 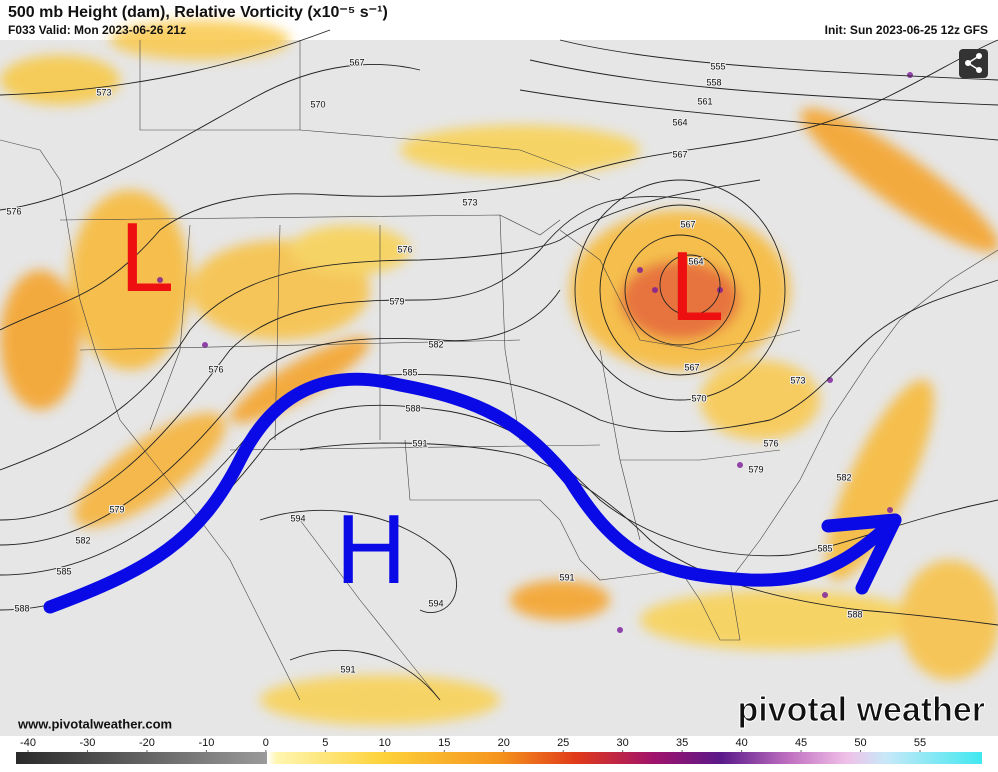 What do you see at coordinates (713, 82) in the screenshot?
I see `contour-label: 558` at bounding box center [713, 82].